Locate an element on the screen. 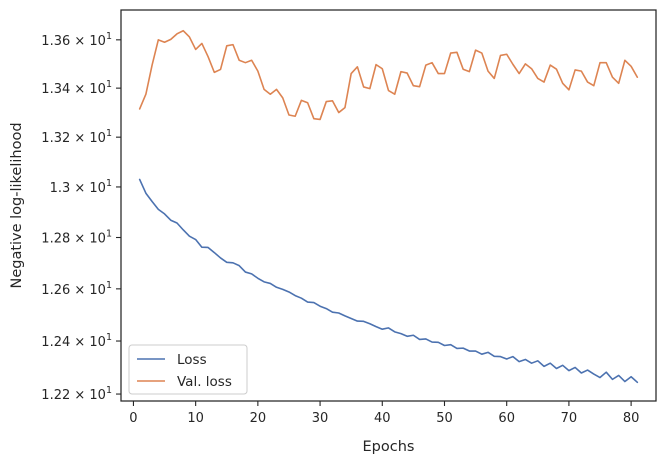 This screenshot has height=463, width=667. legend-item-1: Val. loss is located at coordinates (184, 382).